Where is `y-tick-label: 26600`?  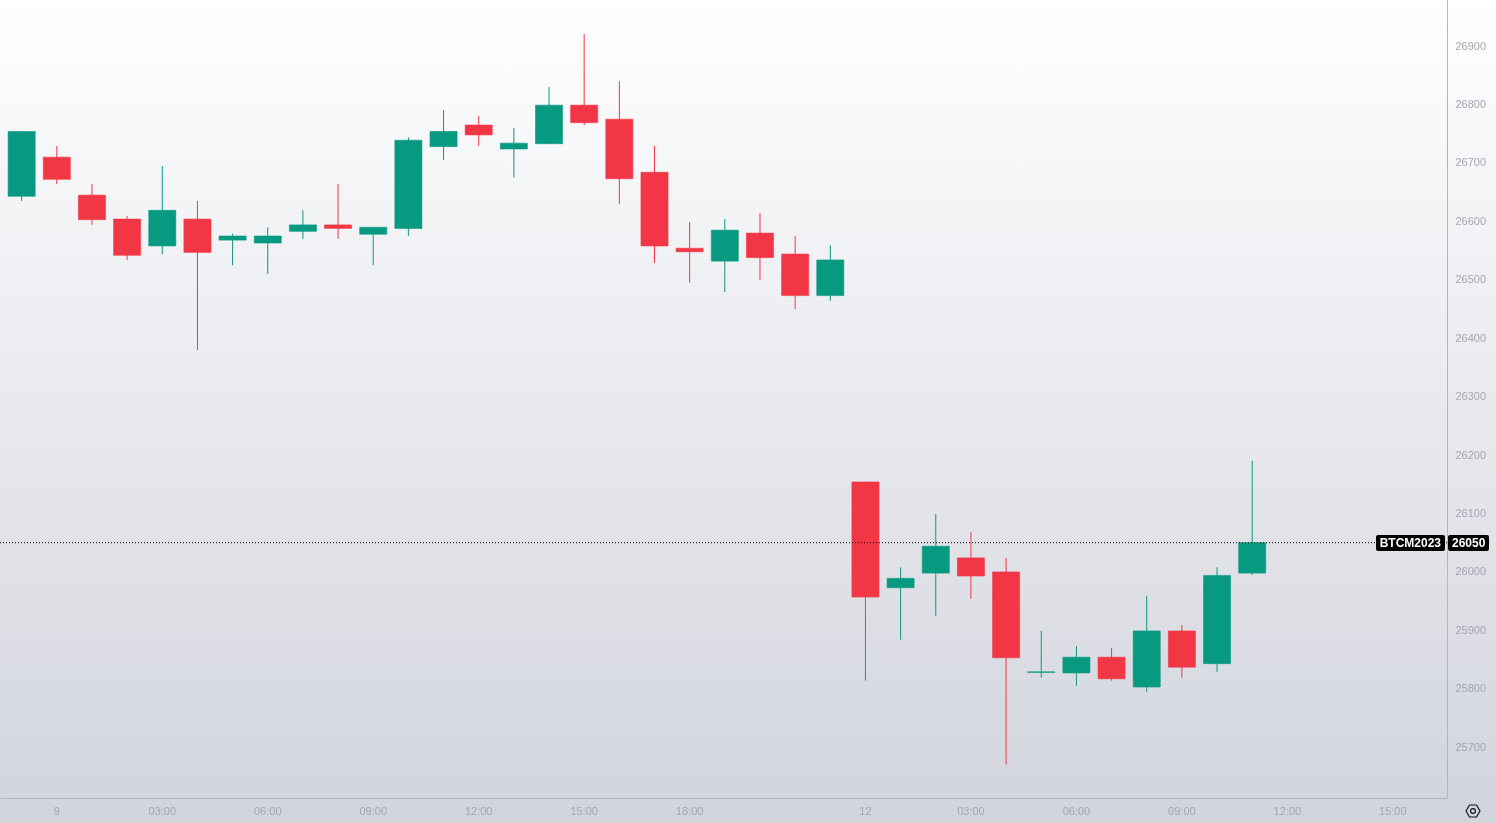
y-tick-label: 26600 is located at coordinates (1471, 220).